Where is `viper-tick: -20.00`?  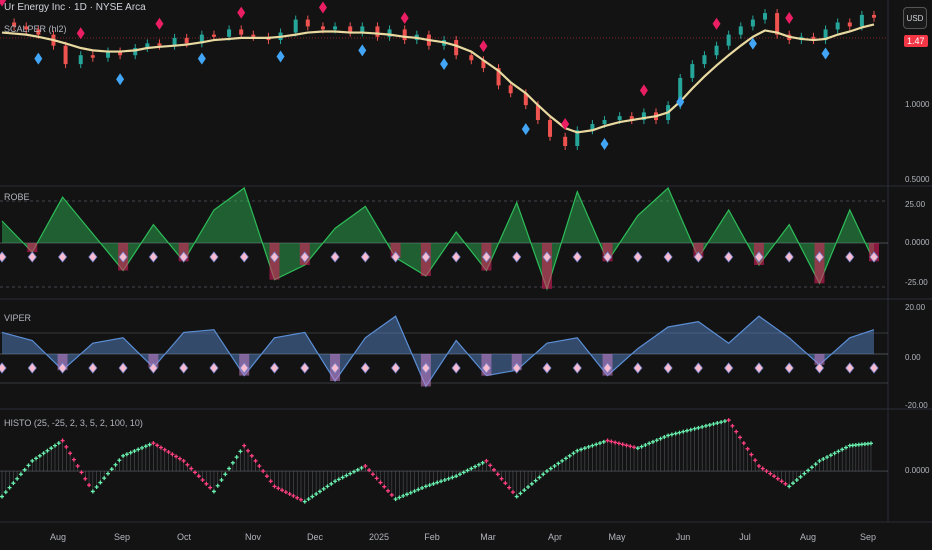 viper-tick: -20.00 is located at coordinates (916, 405).